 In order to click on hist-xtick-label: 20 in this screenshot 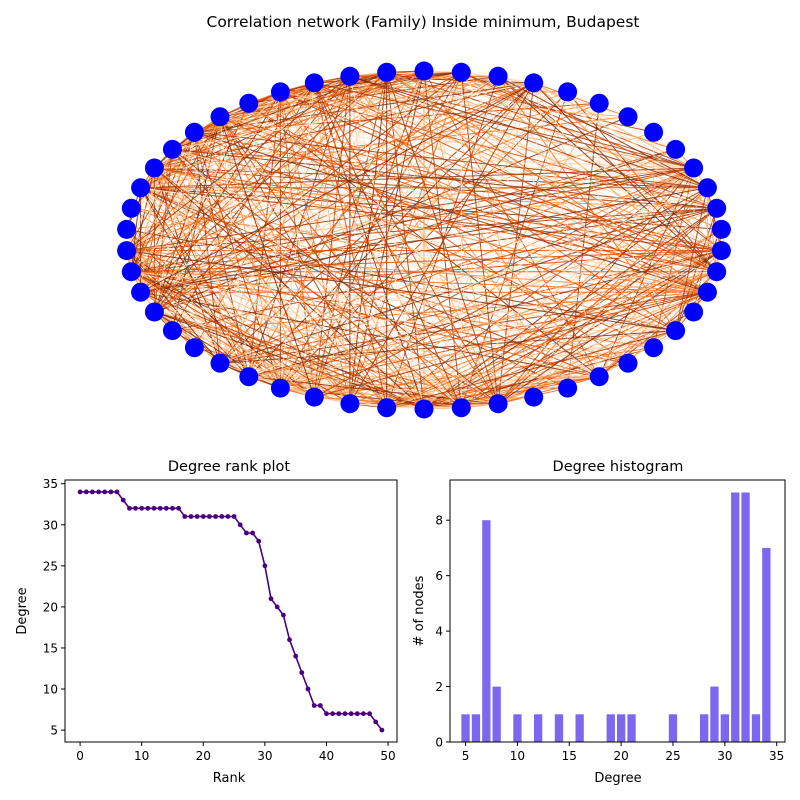, I will do `click(620, 756)`.